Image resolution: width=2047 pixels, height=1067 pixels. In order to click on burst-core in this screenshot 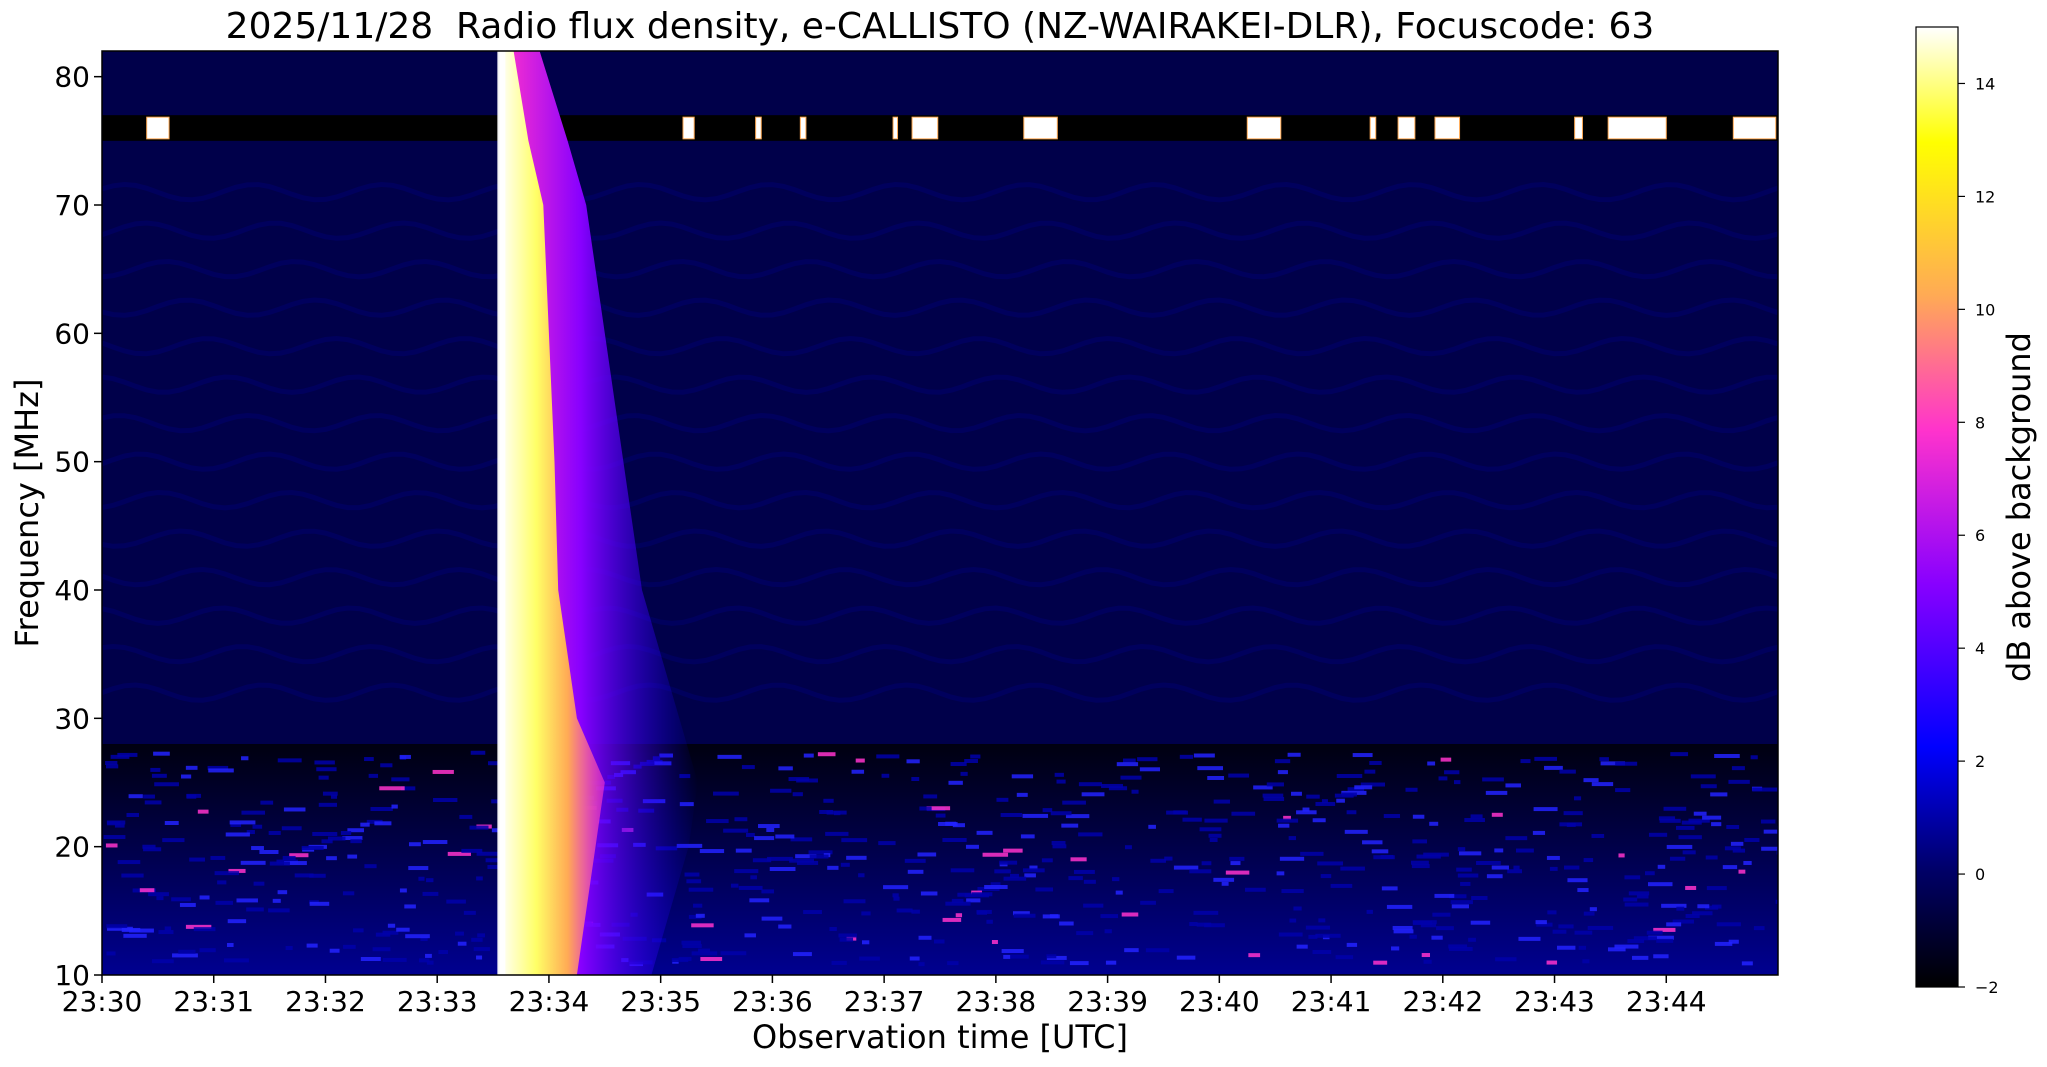, I will do `click(552, 513)`.